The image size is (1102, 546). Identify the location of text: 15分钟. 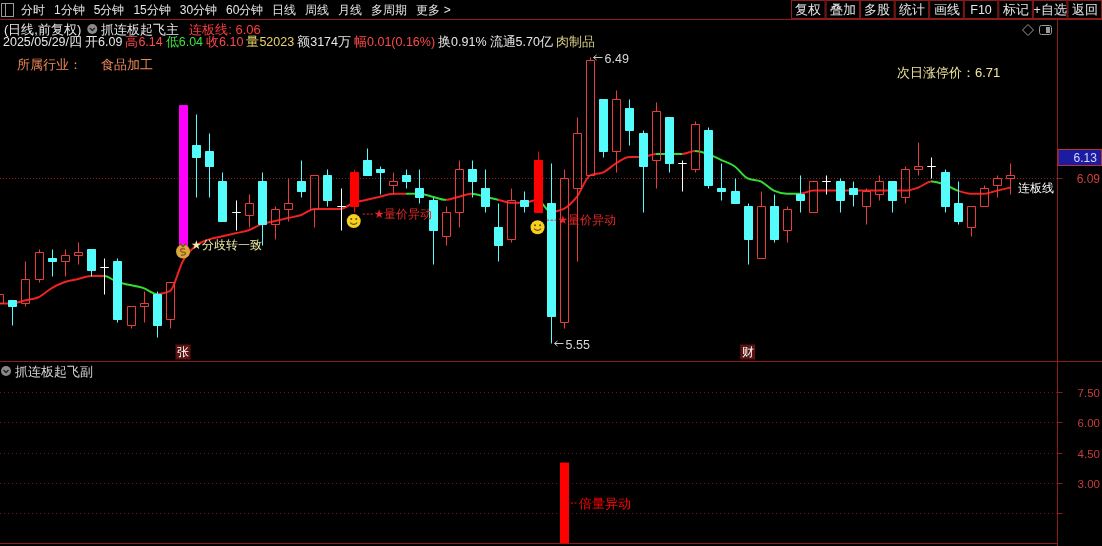
(152, 10).